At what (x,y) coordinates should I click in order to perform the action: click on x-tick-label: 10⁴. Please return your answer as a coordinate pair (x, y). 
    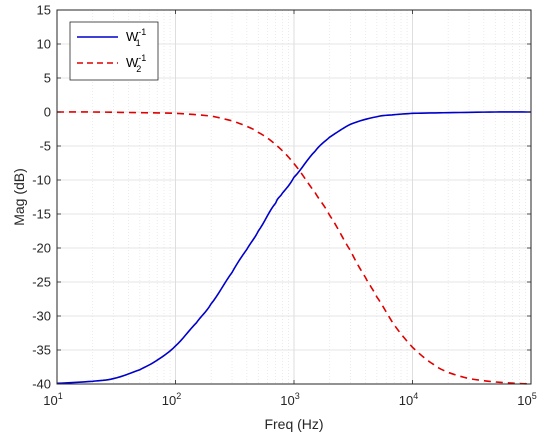
    Looking at the image, I should click on (408, 399).